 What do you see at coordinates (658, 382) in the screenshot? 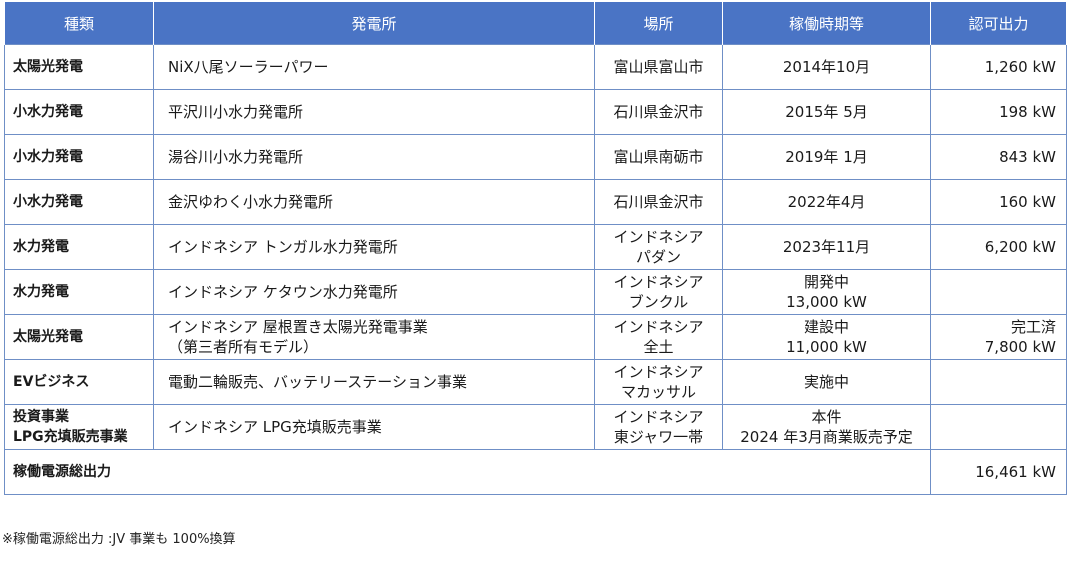
I see `cell-location: インドネシア マカッサル` at bounding box center [658, 382].